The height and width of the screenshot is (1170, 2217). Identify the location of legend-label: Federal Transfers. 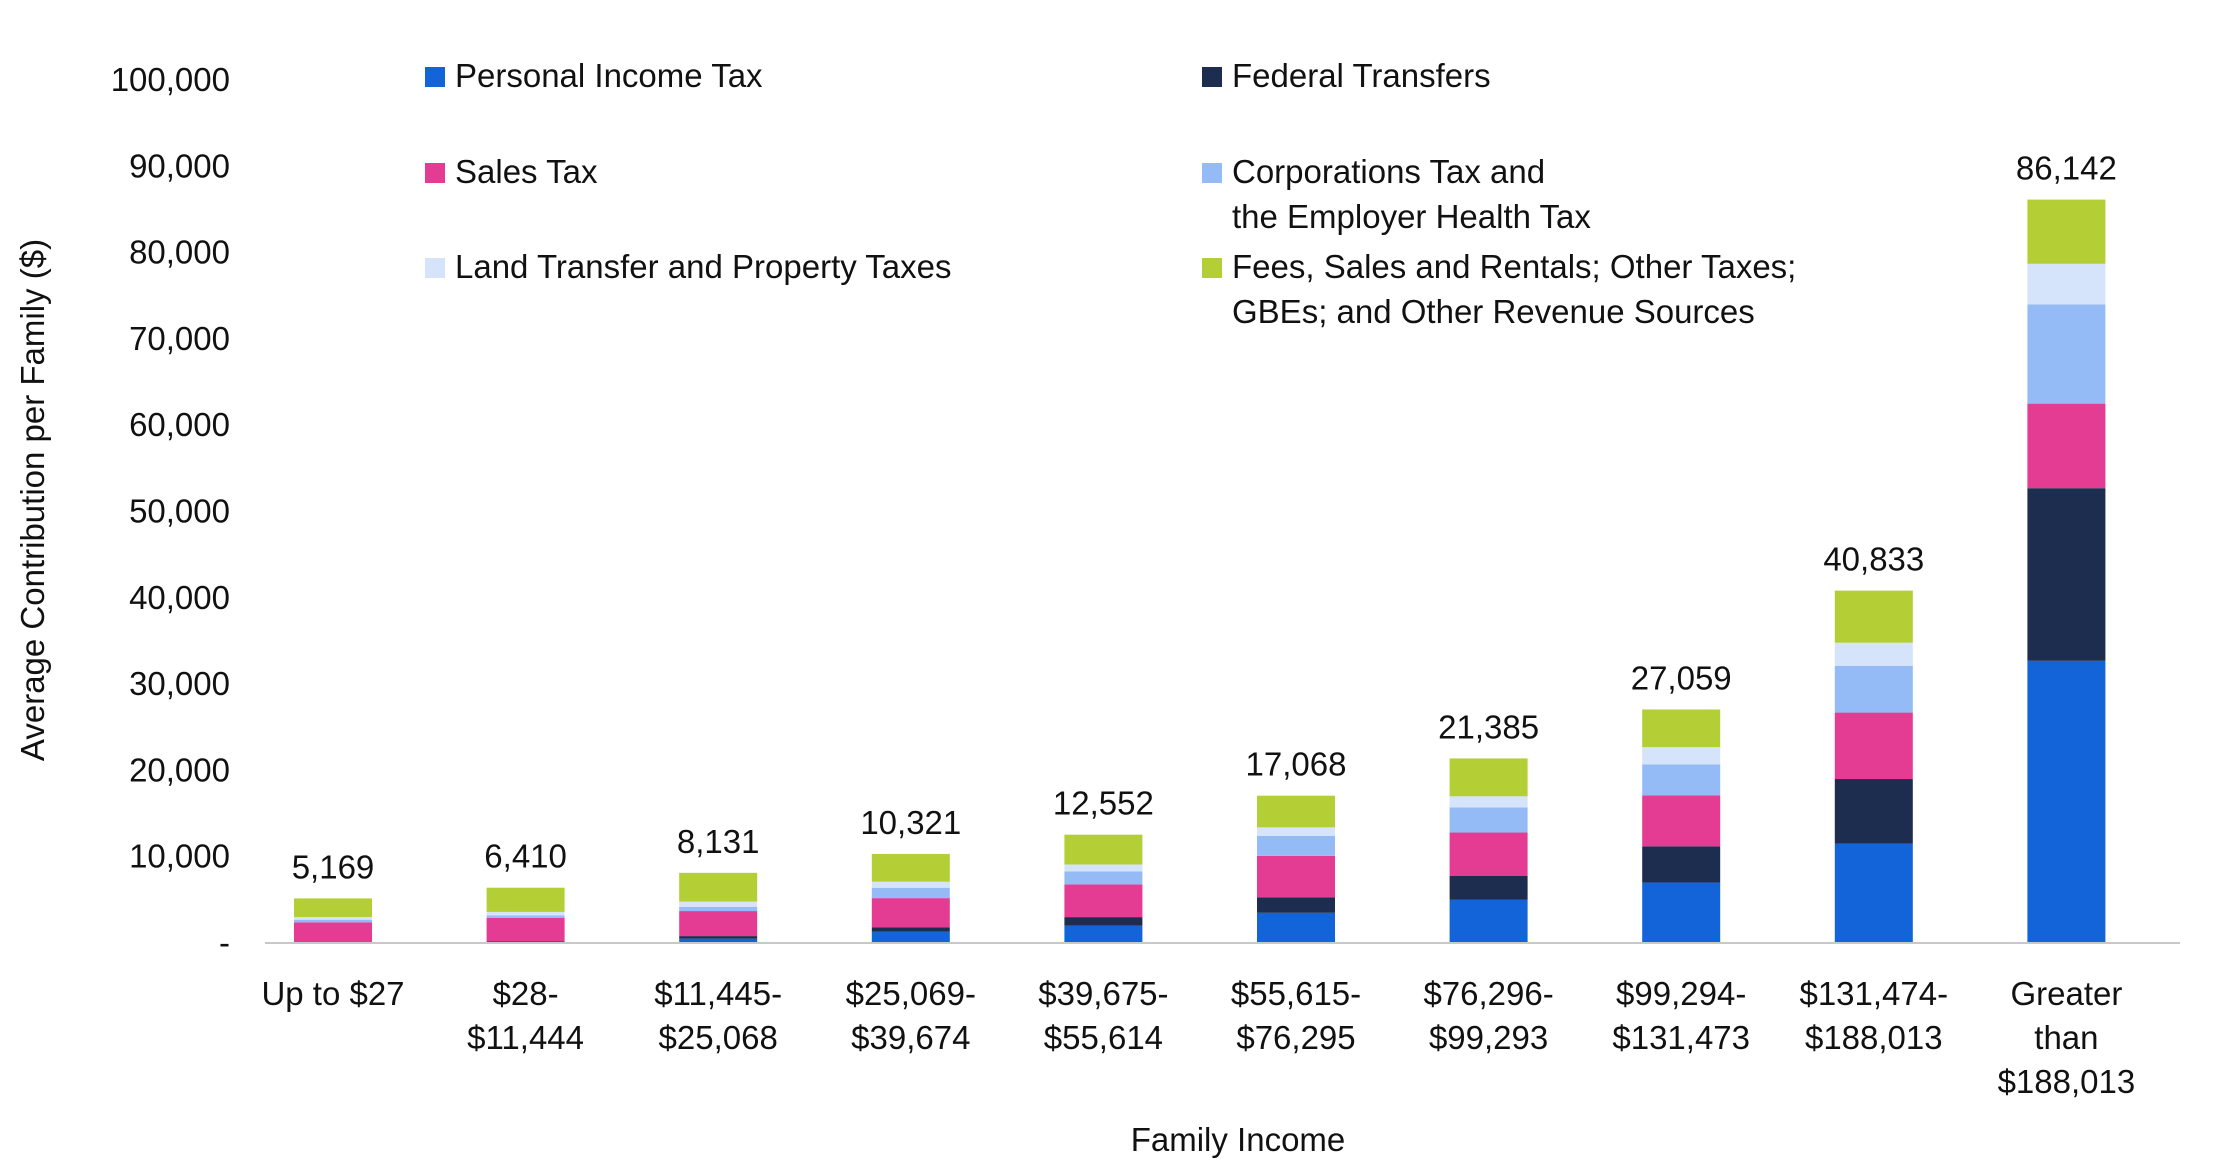
(1361, 75).